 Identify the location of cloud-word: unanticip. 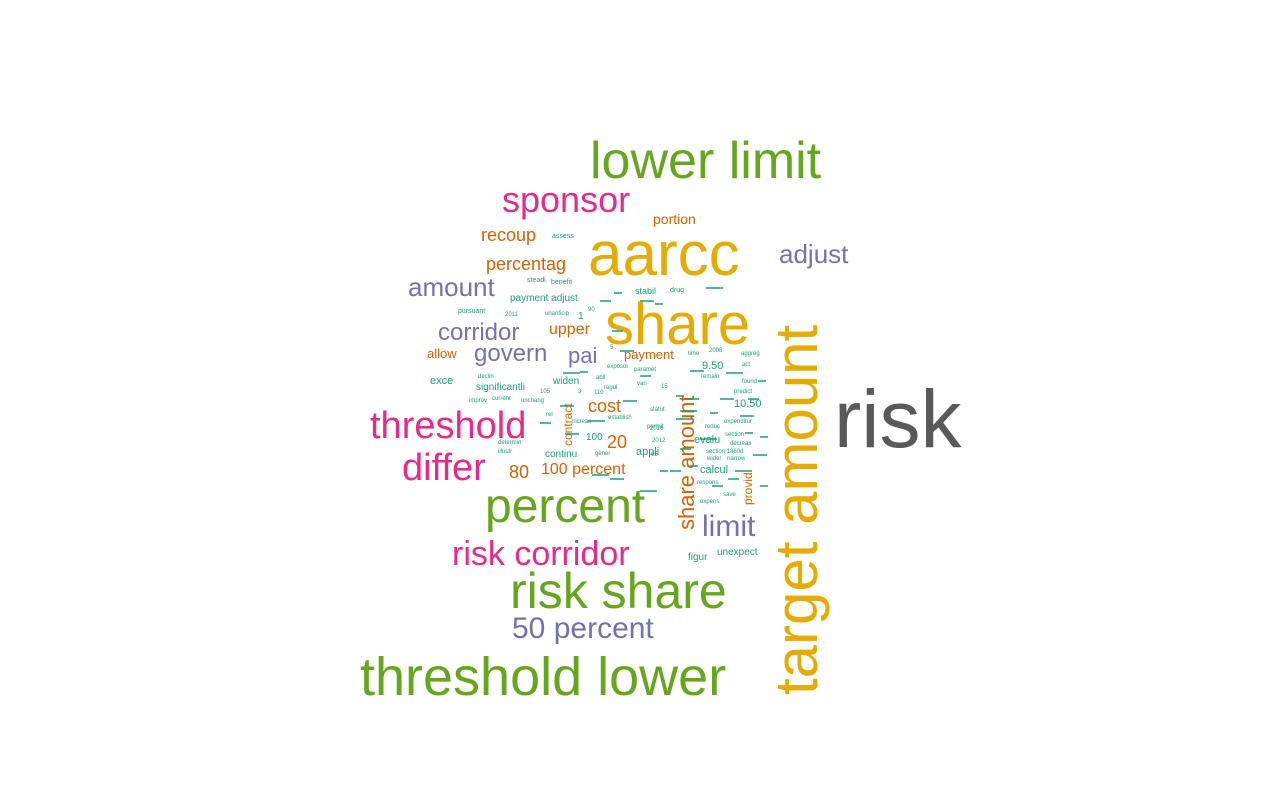
(557, 314).